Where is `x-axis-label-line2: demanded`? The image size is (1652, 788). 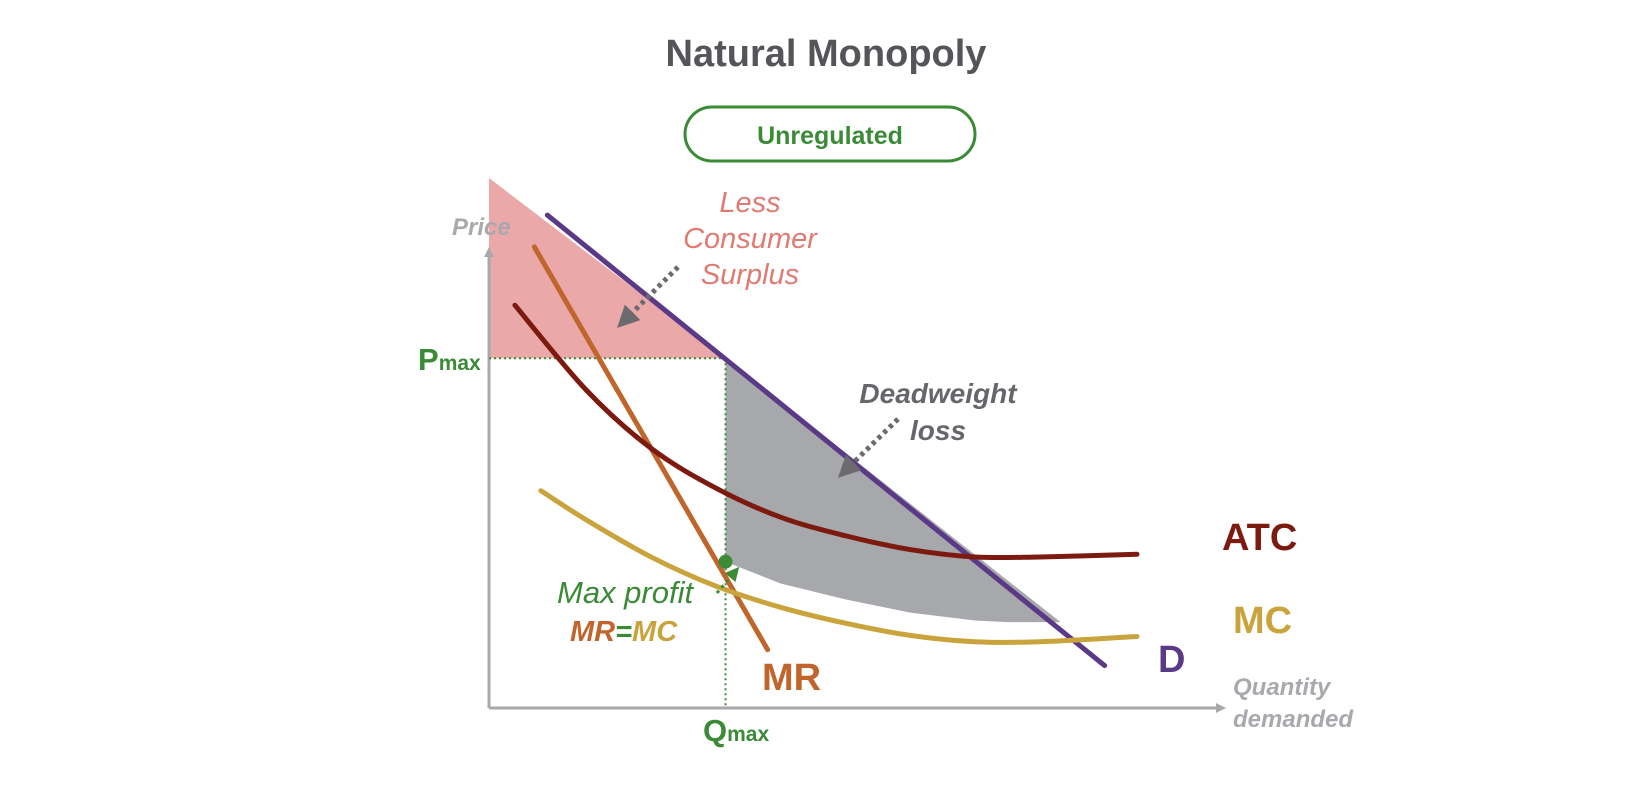
x-axis-label-line2: demanded is located at coordinates (1293, 719).